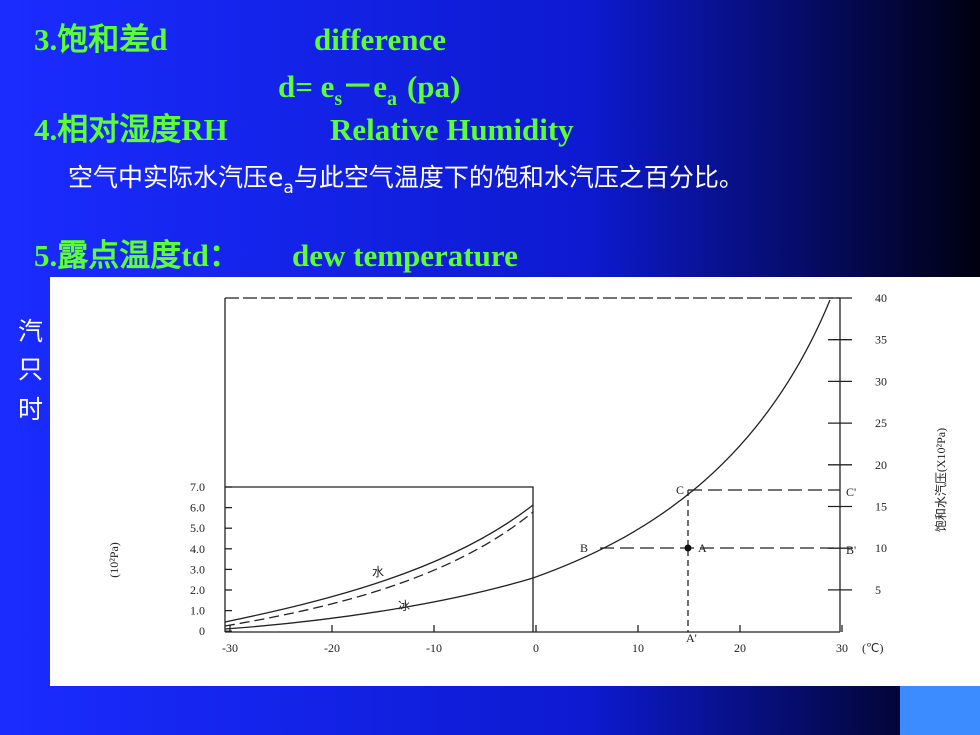 The image size is (980, 735). I want to click on point-label: B, so click(584, 548).